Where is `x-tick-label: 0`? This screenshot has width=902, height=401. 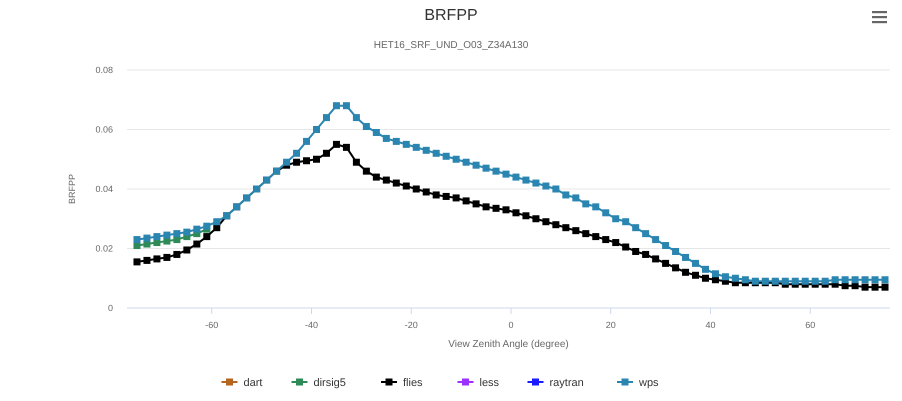 x-tick-label: 0 is located at coordinates (511, 325).